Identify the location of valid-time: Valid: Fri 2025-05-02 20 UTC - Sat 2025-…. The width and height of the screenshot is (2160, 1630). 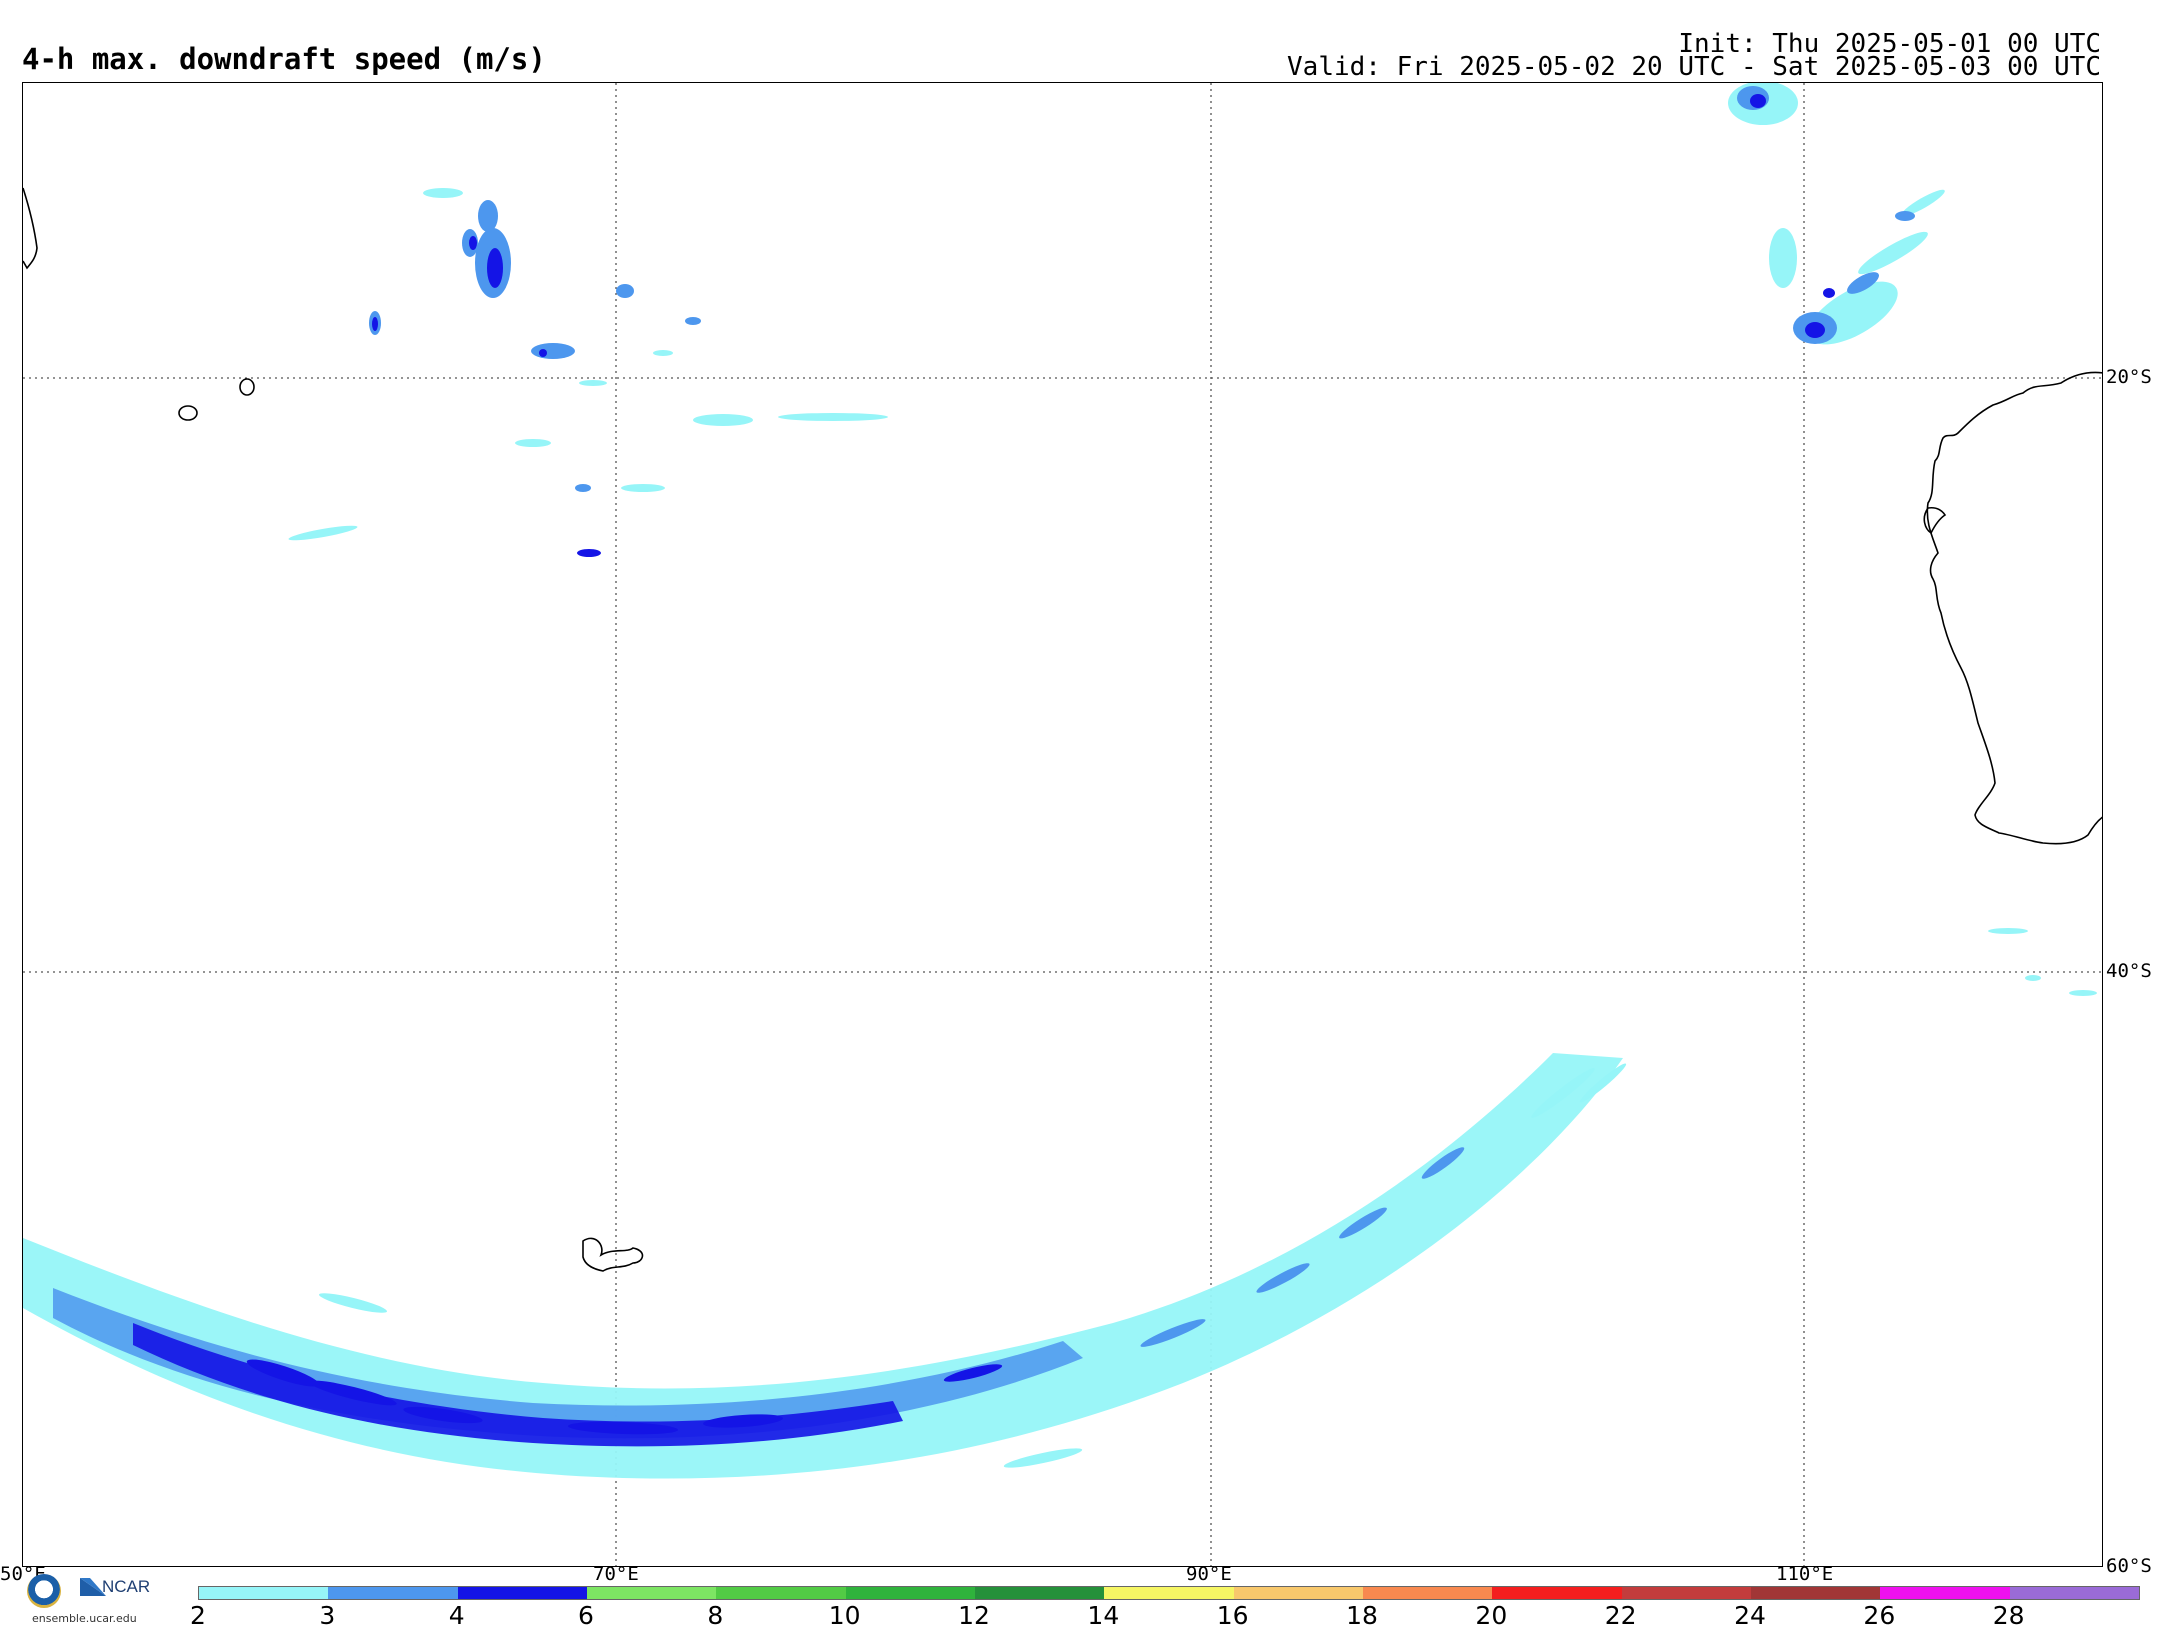
(1694, 67).